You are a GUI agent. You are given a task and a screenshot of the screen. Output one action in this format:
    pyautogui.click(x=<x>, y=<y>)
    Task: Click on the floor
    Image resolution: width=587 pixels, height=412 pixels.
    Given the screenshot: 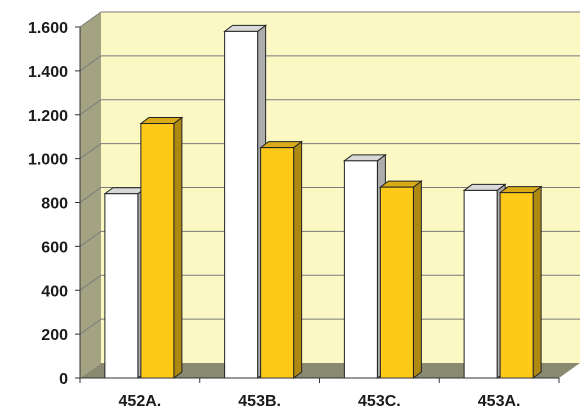 What is the action you would take?
    pyautogui.click(x=330, y=370)
    